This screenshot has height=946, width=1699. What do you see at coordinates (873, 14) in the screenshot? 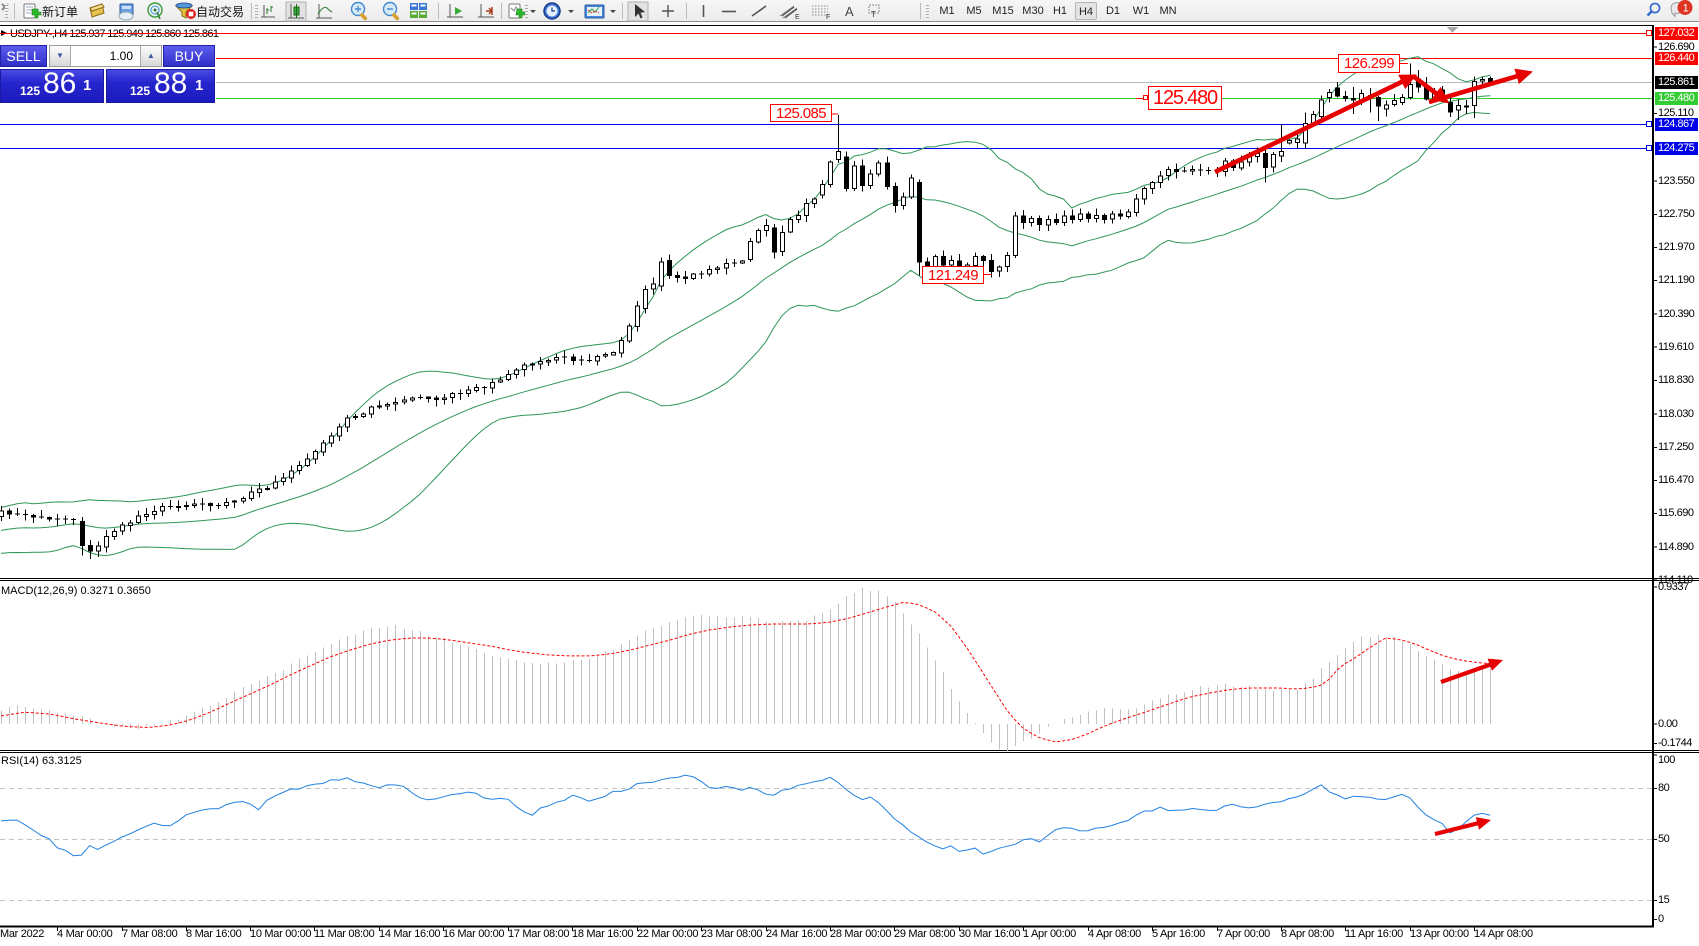
I see `svg-text: T` at bounding box center [873, 14].